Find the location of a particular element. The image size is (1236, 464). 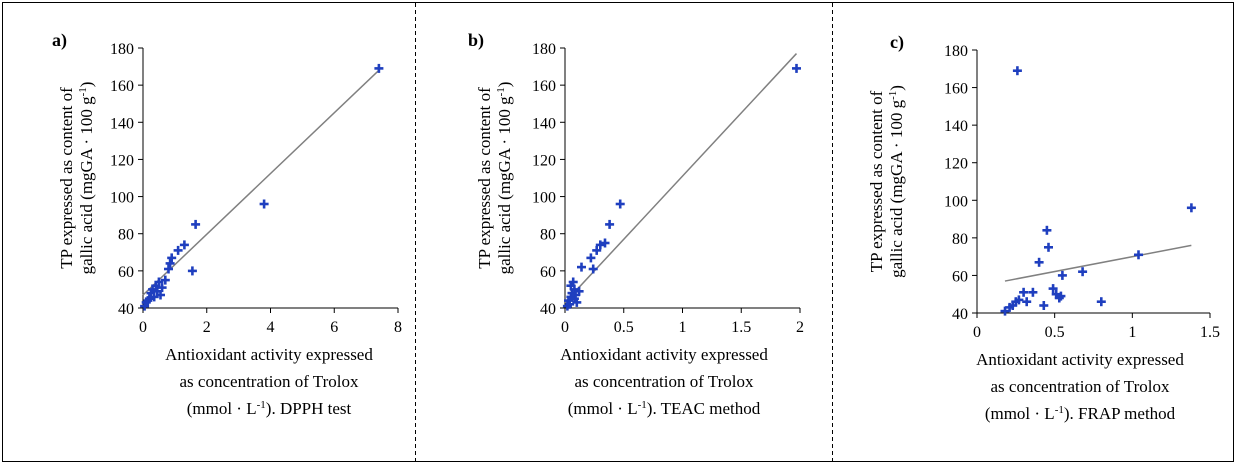

panel-label: c) is located at coordinates (897, 42).